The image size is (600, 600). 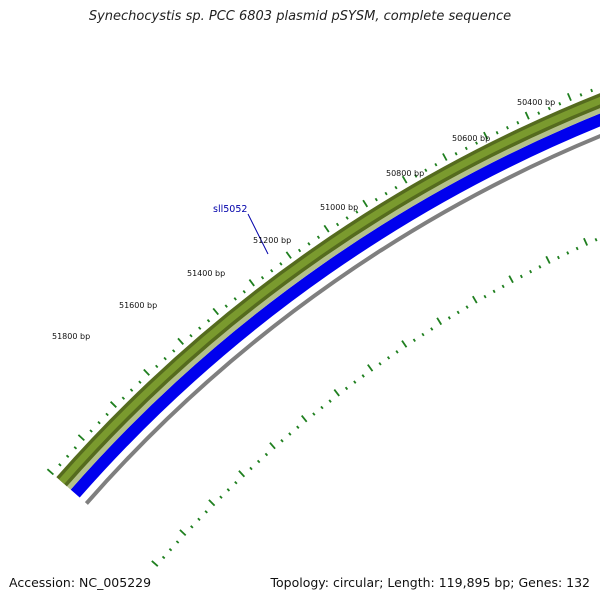 I want to click on tick-label: 51000 bp, so click(x=339, y=207).